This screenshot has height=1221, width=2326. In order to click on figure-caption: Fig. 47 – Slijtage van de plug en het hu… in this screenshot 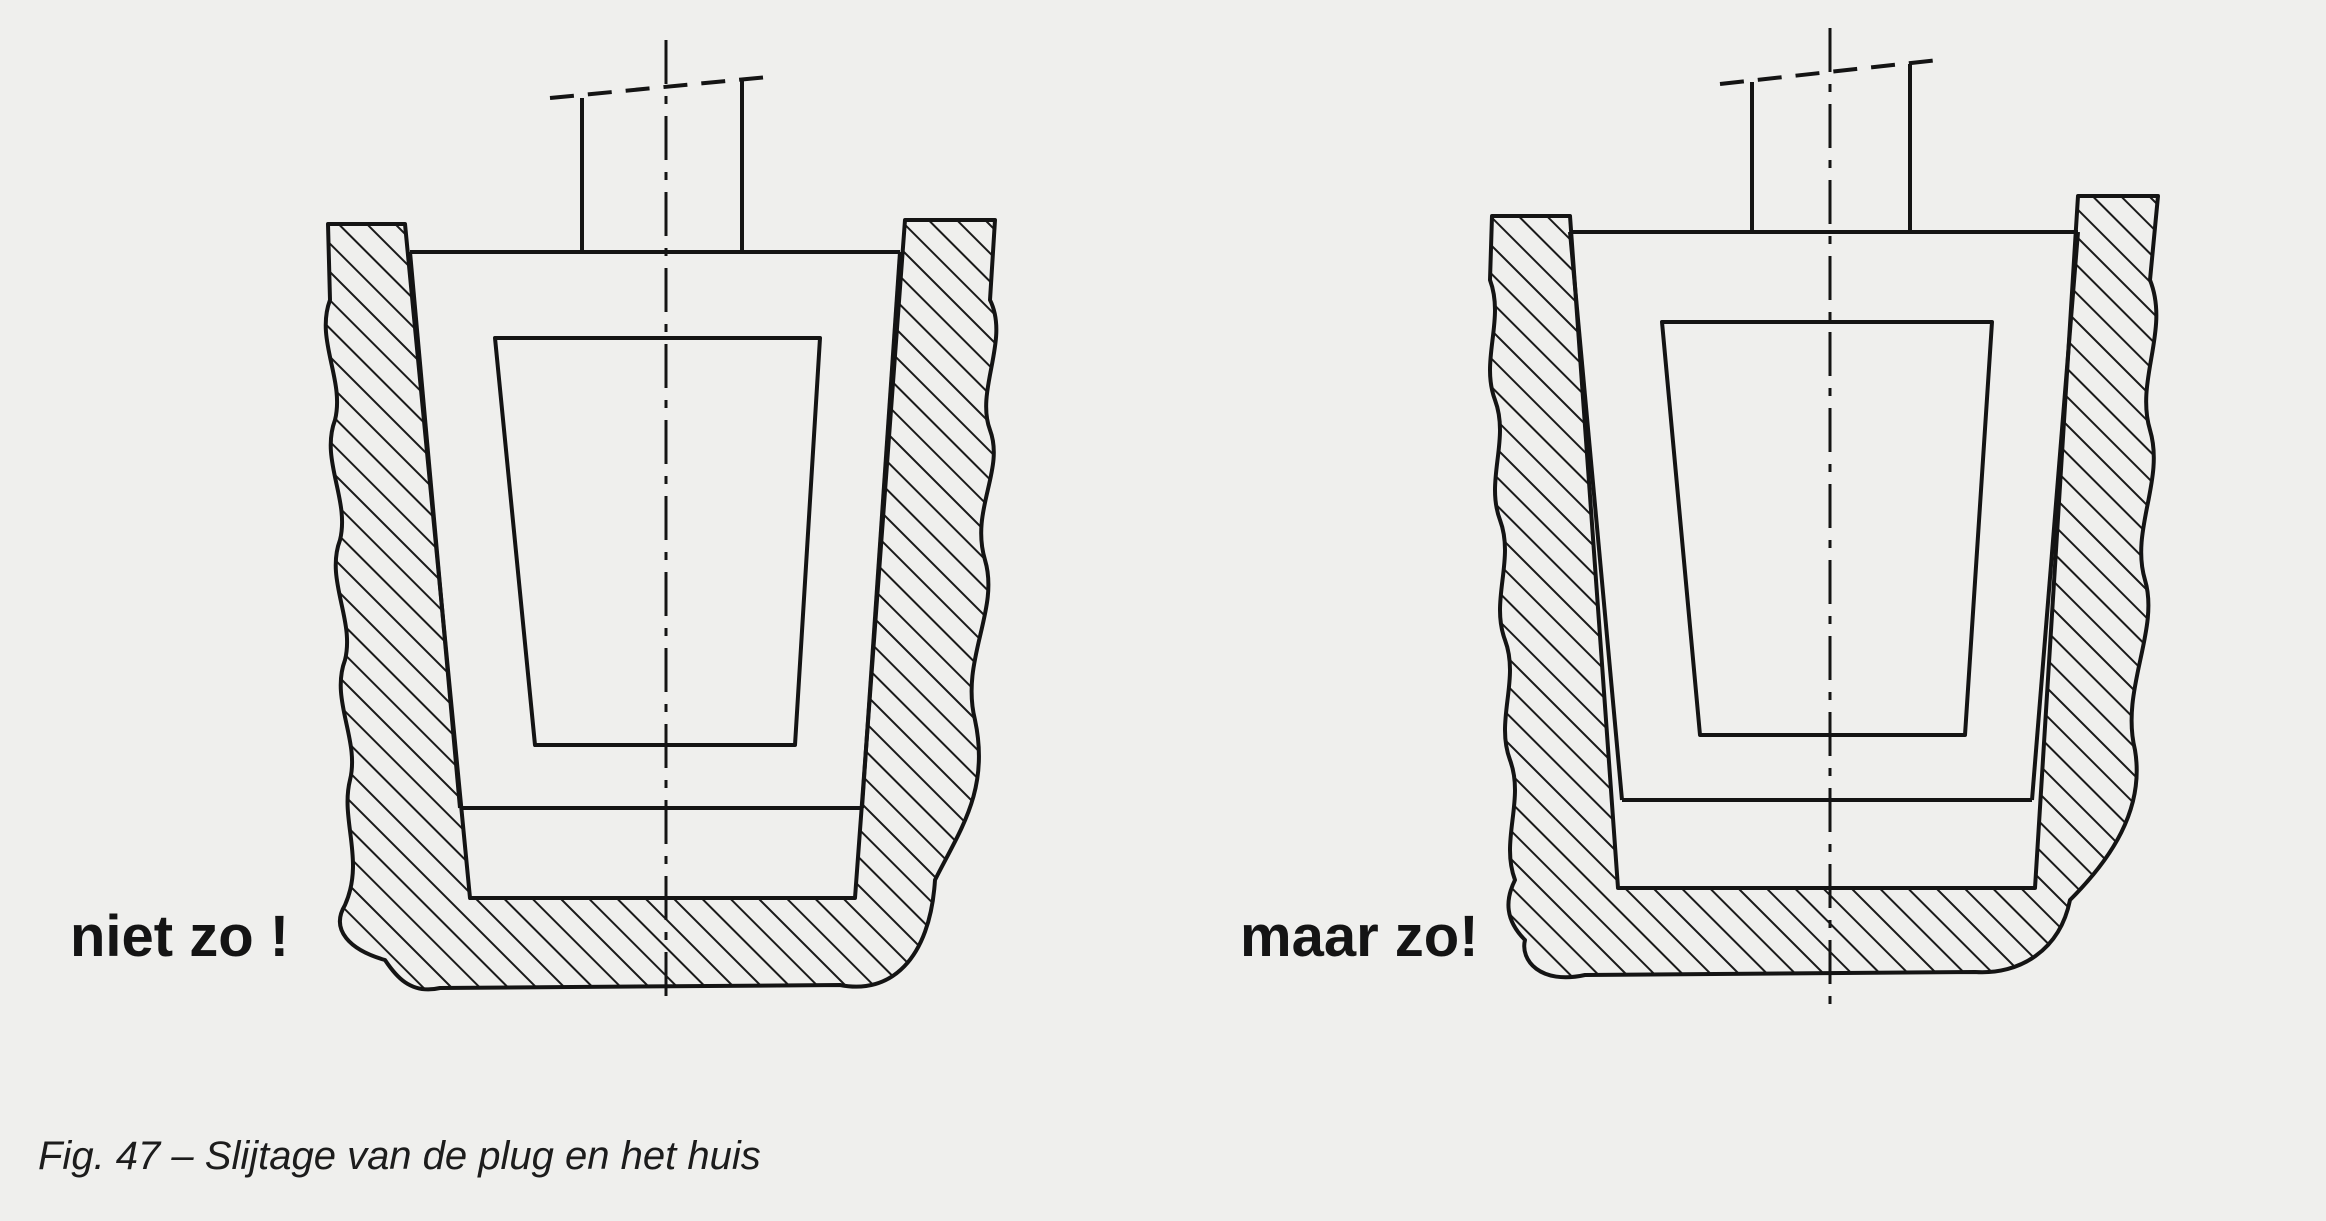, I will do `click(399, 1156)`.